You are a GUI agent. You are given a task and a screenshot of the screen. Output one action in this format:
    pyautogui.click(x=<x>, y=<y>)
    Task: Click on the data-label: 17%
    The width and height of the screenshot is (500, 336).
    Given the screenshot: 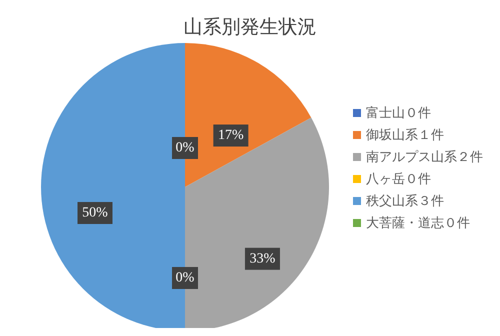 What is the action you would take?
    pyautogui.click(x=231, y=136)
    